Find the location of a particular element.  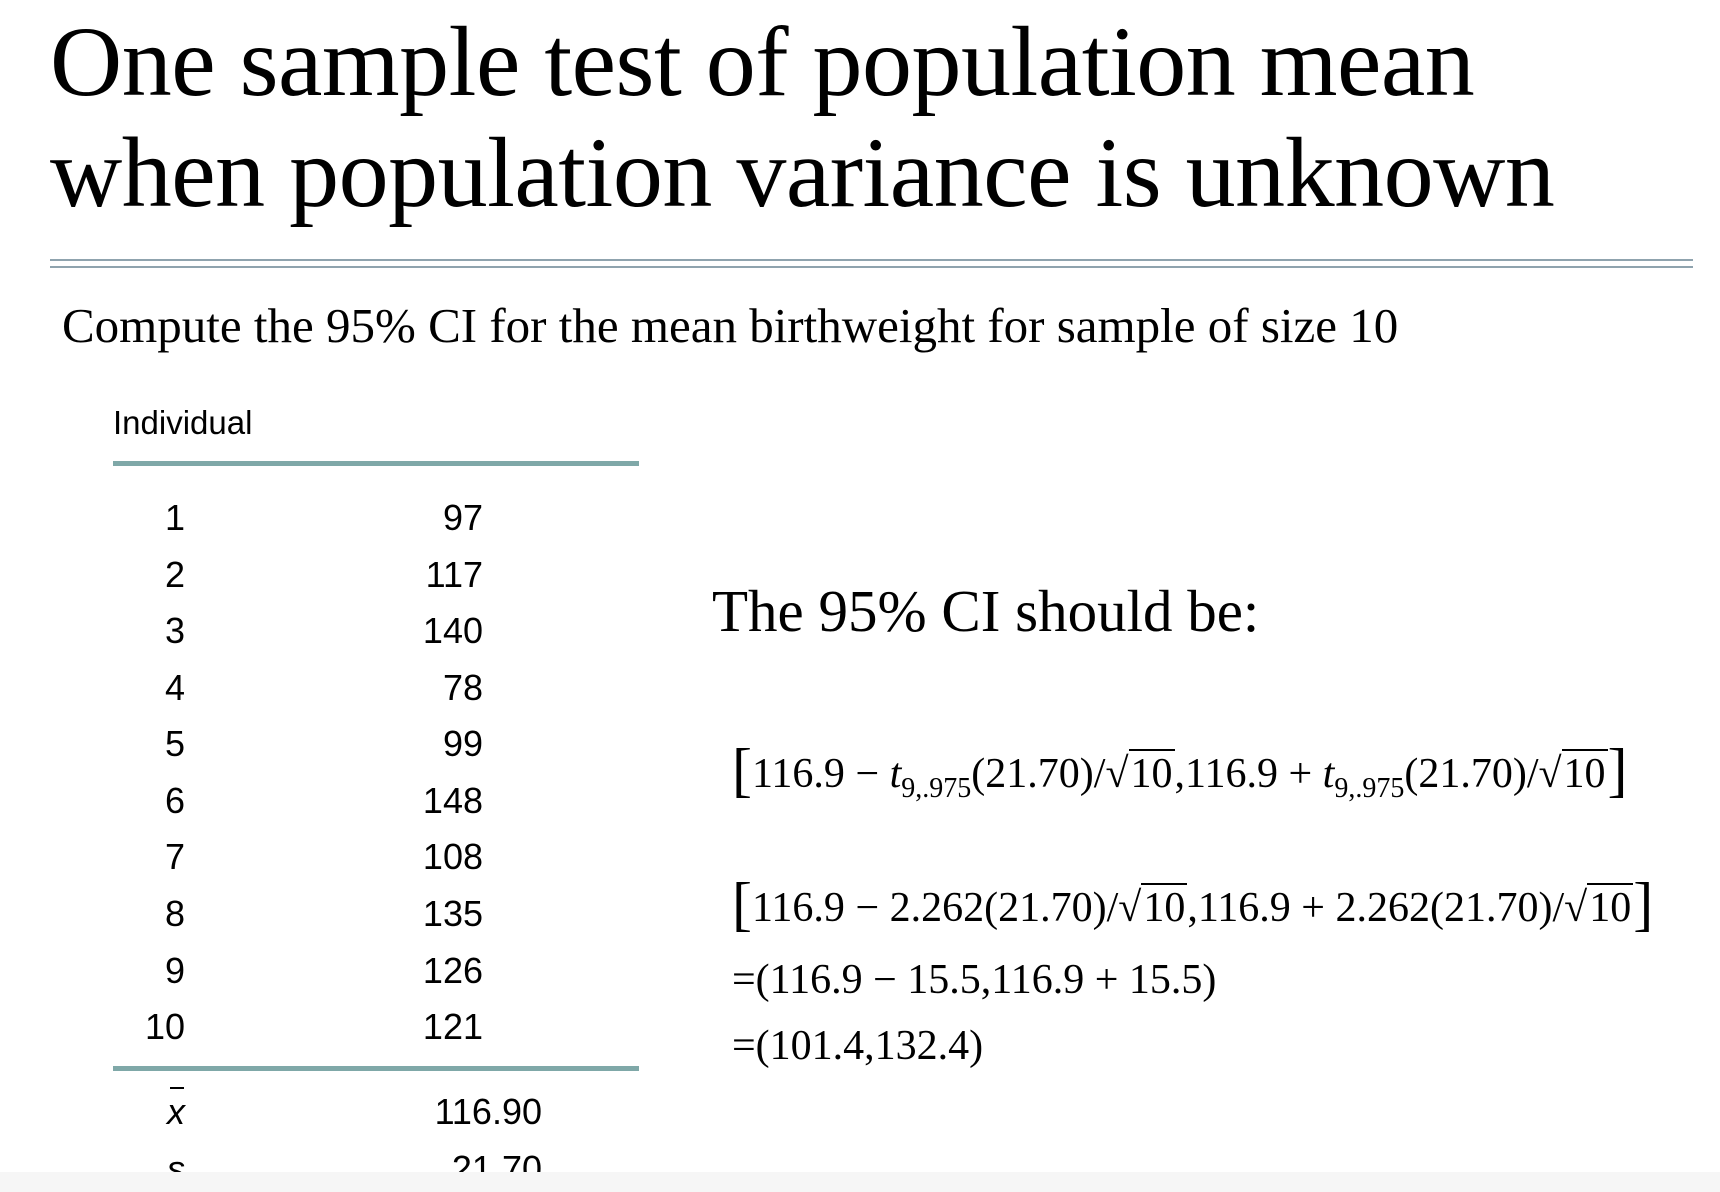

xbar-symbol: x is located at coordinates (176, 1109).